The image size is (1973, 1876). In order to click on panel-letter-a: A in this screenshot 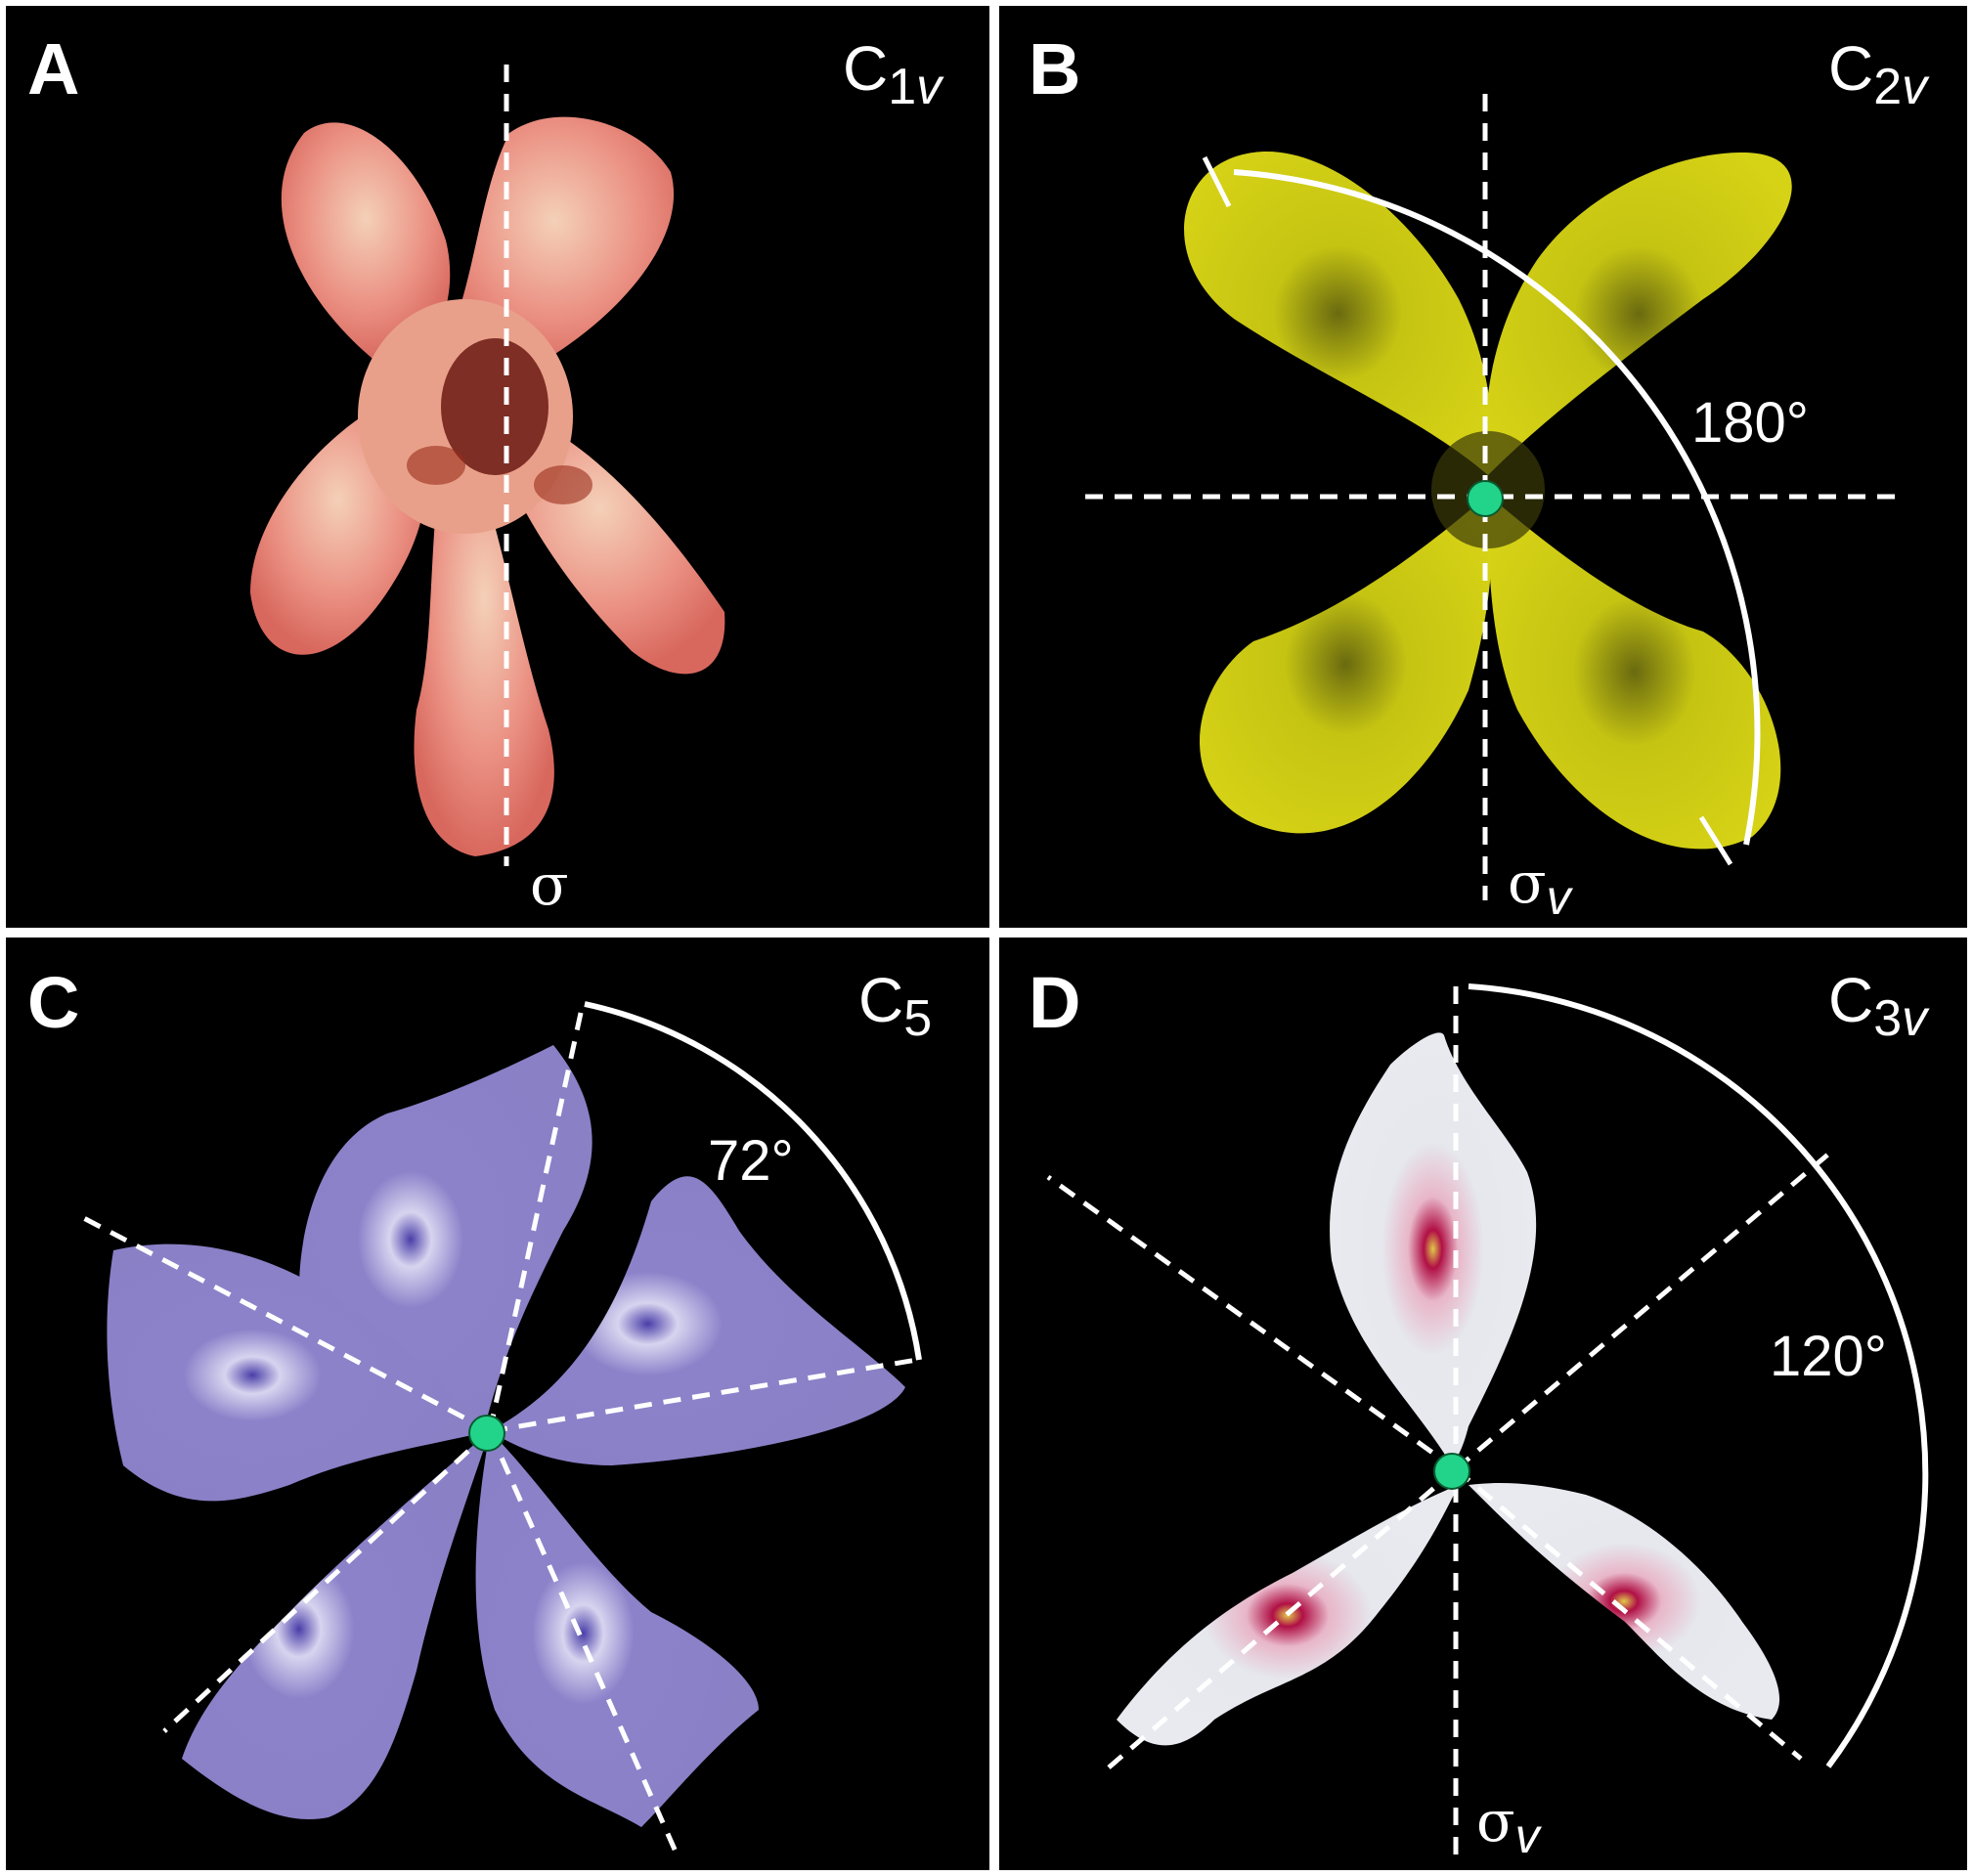, I will do `click(54, 68)`.